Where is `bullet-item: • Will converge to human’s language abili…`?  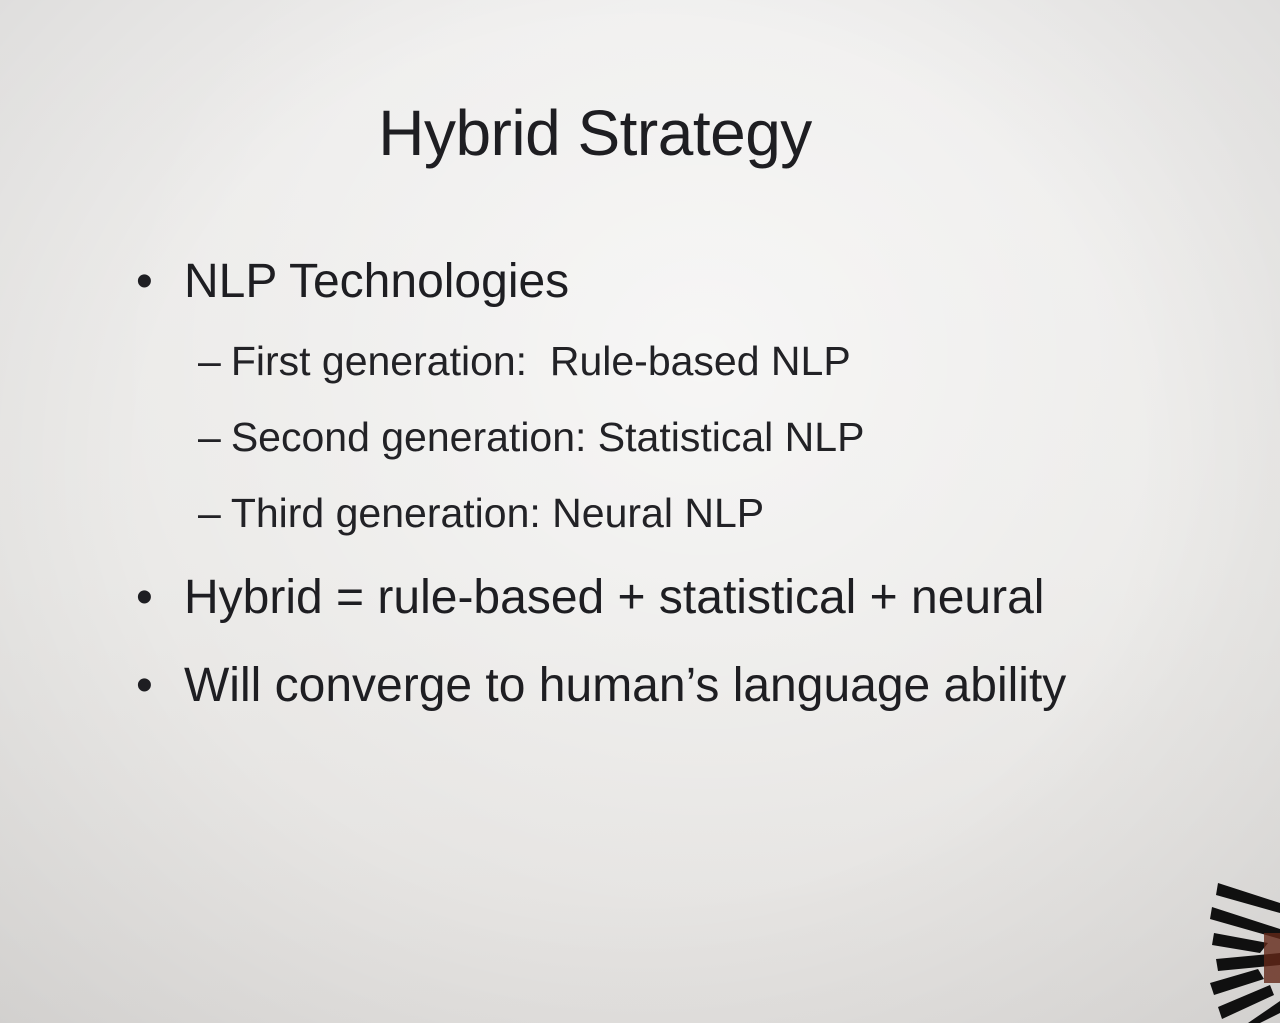
bullet-item: • Will converge to human’s language abili… is located at coordinates (601, 685).